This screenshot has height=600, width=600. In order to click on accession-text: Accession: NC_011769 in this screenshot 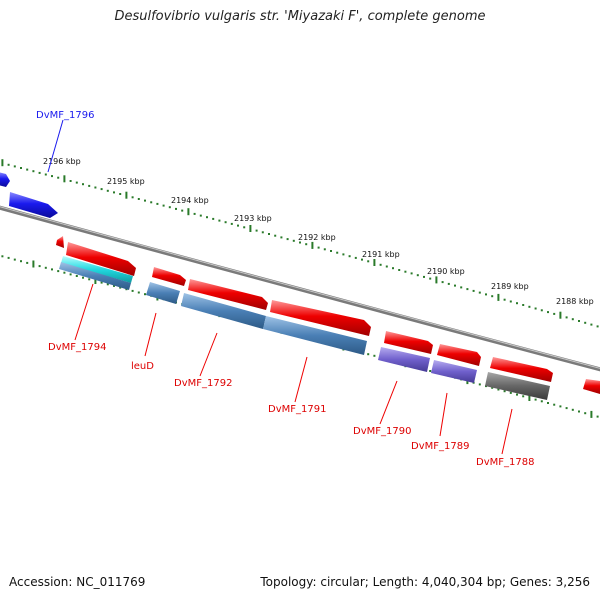, I will do `click(77, 582)`.